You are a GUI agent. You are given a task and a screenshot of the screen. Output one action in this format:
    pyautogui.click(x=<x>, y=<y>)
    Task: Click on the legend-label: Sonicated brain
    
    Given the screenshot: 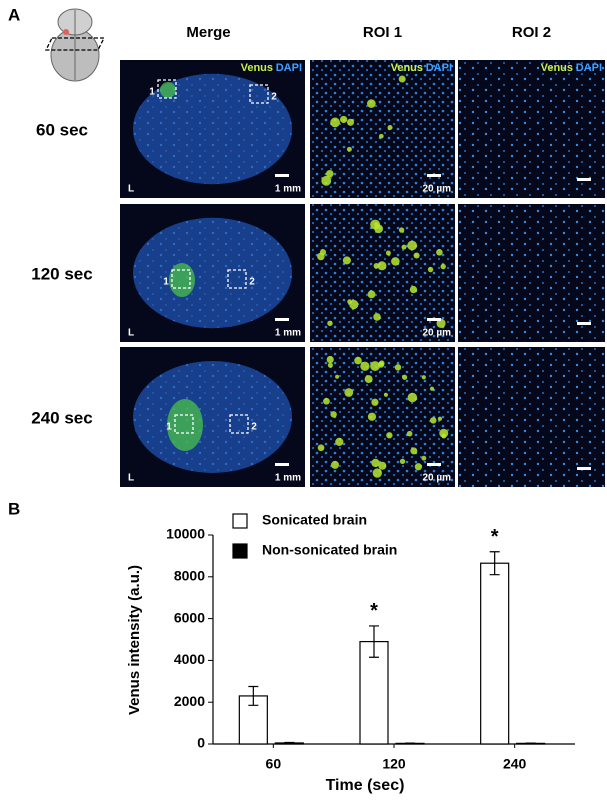 What is the action you would take?
    pyautogui.click(x=314, y=520)
    